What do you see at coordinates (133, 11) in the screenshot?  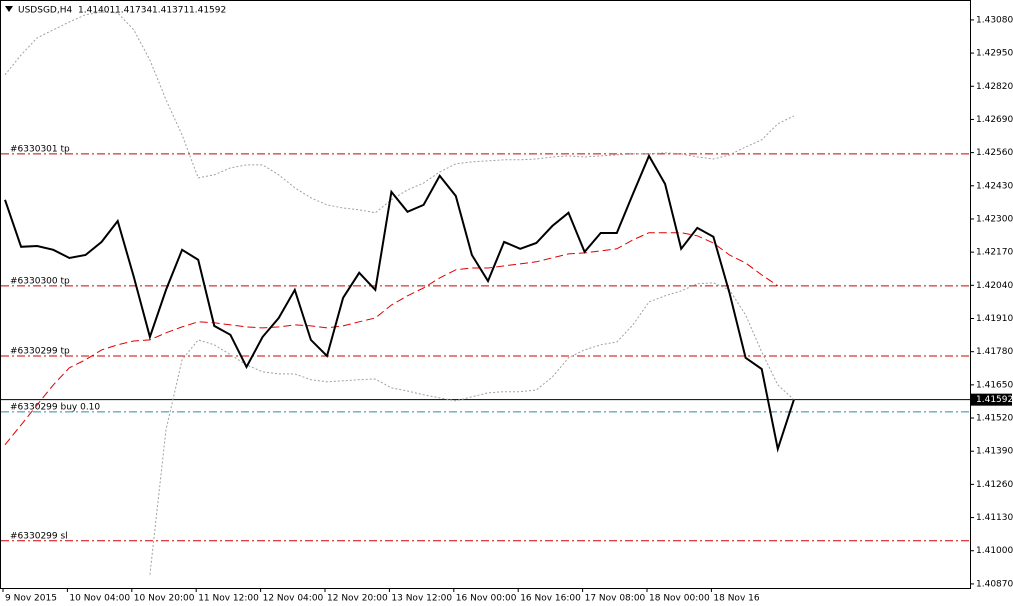 I see `high-price: 1.41734` at bounding box center [133, 11].